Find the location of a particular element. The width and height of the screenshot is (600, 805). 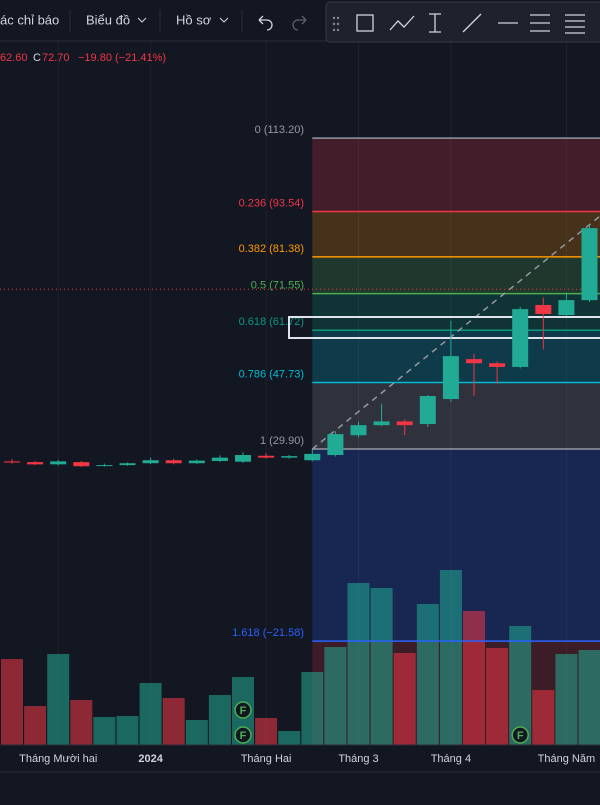

fib-level-label: 0.786 (47.73) is located at coordinates (271, 374).